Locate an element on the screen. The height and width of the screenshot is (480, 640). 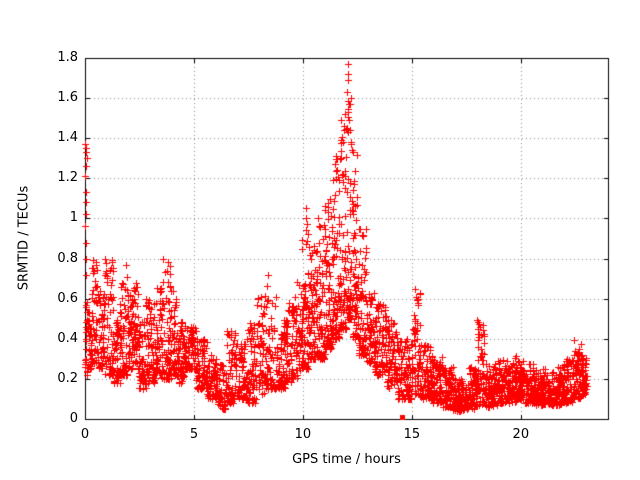
y-tick-label: 1.6 is located at coordinates (67, 98).